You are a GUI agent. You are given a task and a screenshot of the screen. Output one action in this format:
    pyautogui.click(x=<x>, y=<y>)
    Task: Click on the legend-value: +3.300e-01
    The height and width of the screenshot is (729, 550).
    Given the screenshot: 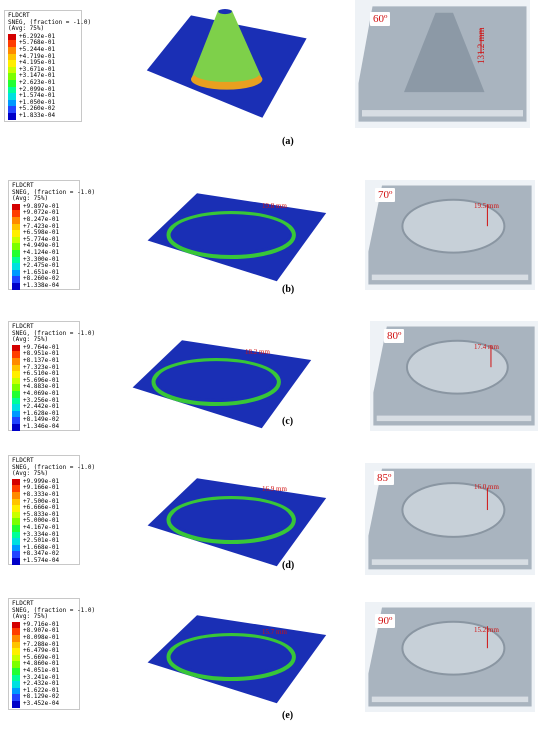 What is the action you would take?
    pyautogui.click(x=41, y=259)
    